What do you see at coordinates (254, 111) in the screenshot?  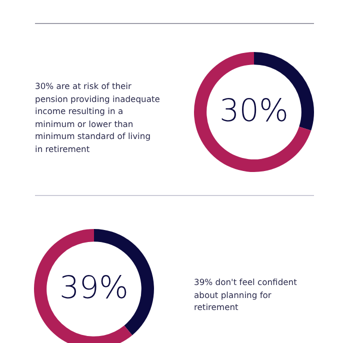 I see `data-label: 30%` at bounding box center [254, 111].